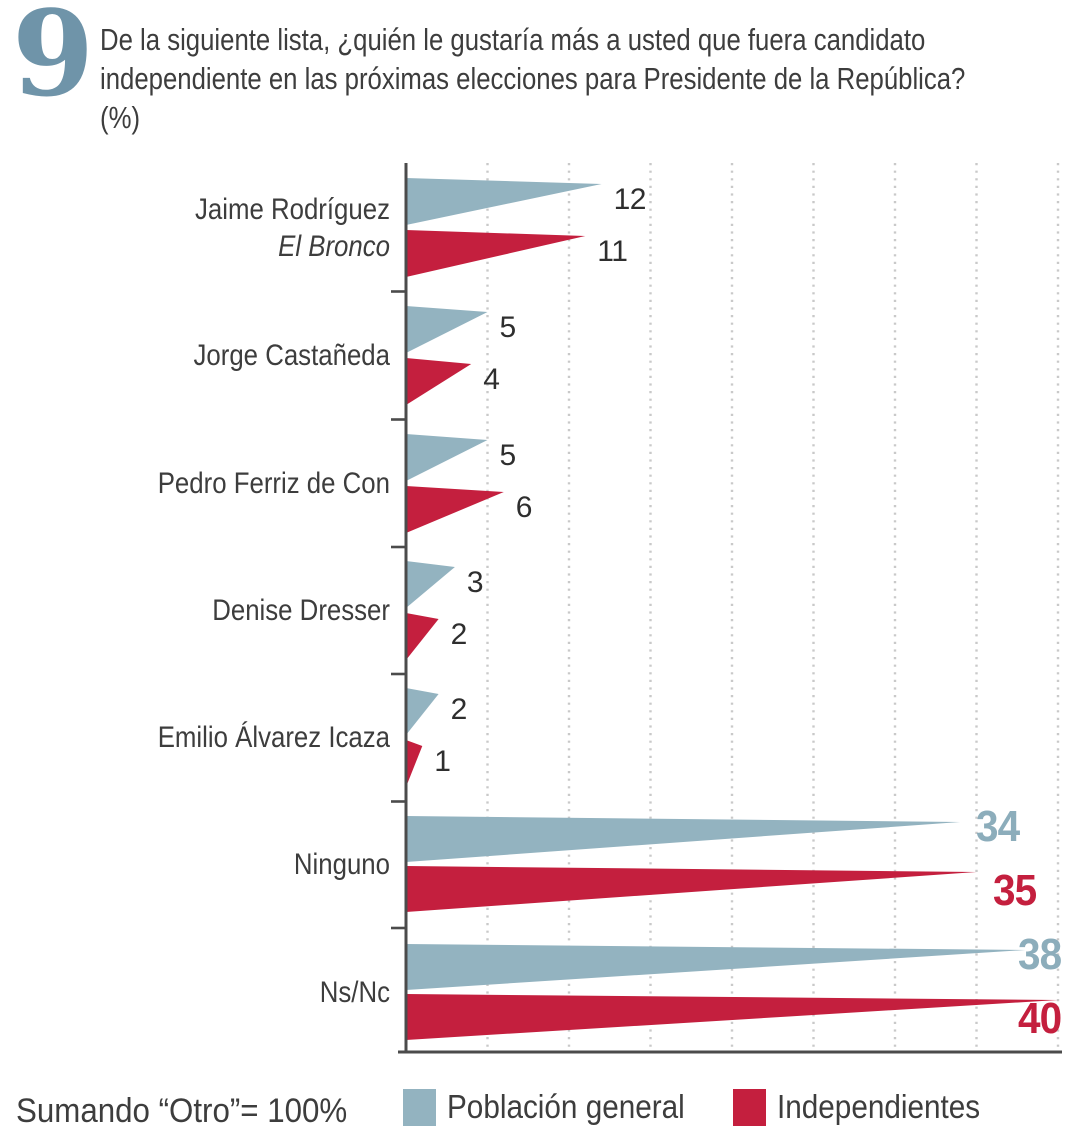 Image resolution: width=1080 pixels, height=1135 pixels. What do you see at coordinates (120, 117) in the screenshot?
I see `unit-note: (%)` at bounding box center [120, 117].